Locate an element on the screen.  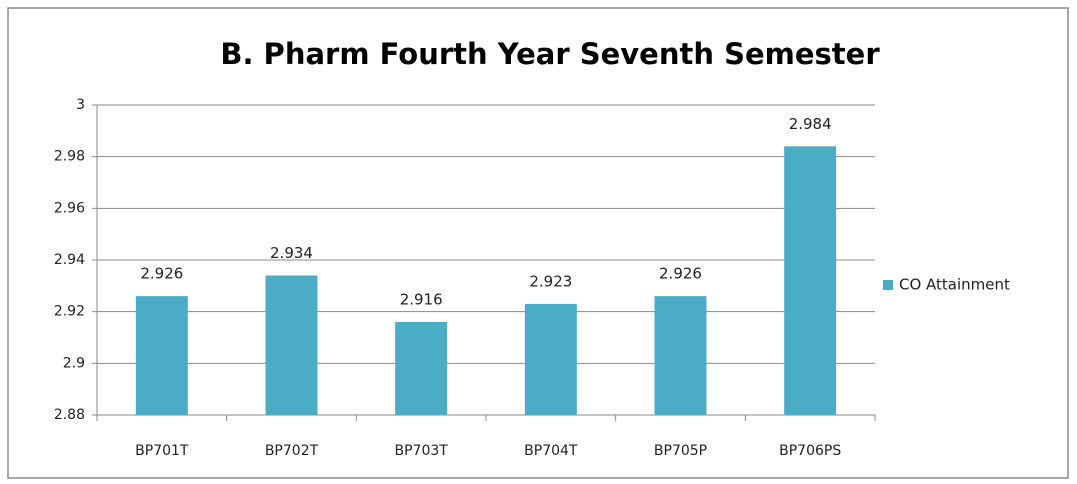
legend-swatch is located at coordinates (888, 285).